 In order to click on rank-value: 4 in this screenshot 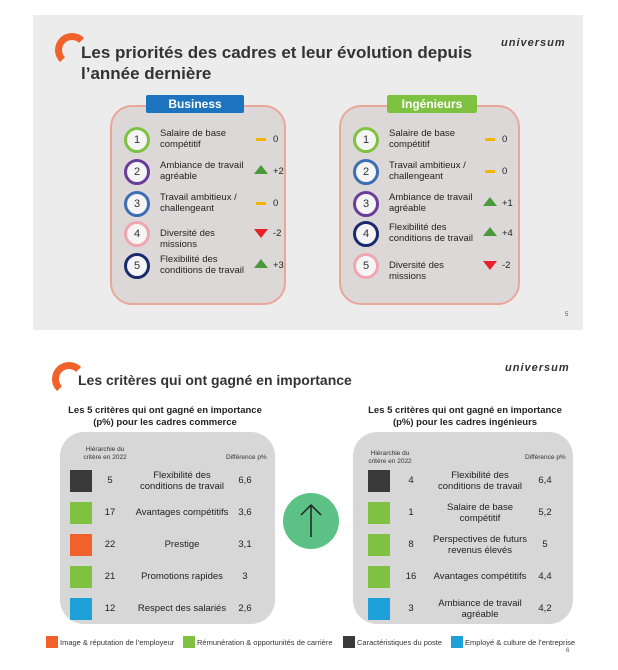, I will do `click(411, 480)`.